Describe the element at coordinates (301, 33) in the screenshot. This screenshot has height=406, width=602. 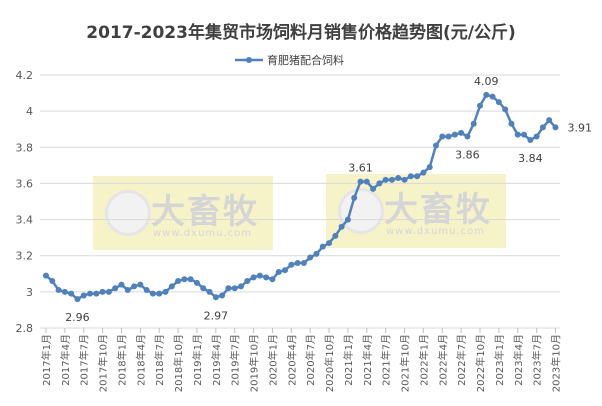
I see `chart-title: 2017-2023年集贸市场饲料月销售价格趋势图(元/公斤)` at that location.